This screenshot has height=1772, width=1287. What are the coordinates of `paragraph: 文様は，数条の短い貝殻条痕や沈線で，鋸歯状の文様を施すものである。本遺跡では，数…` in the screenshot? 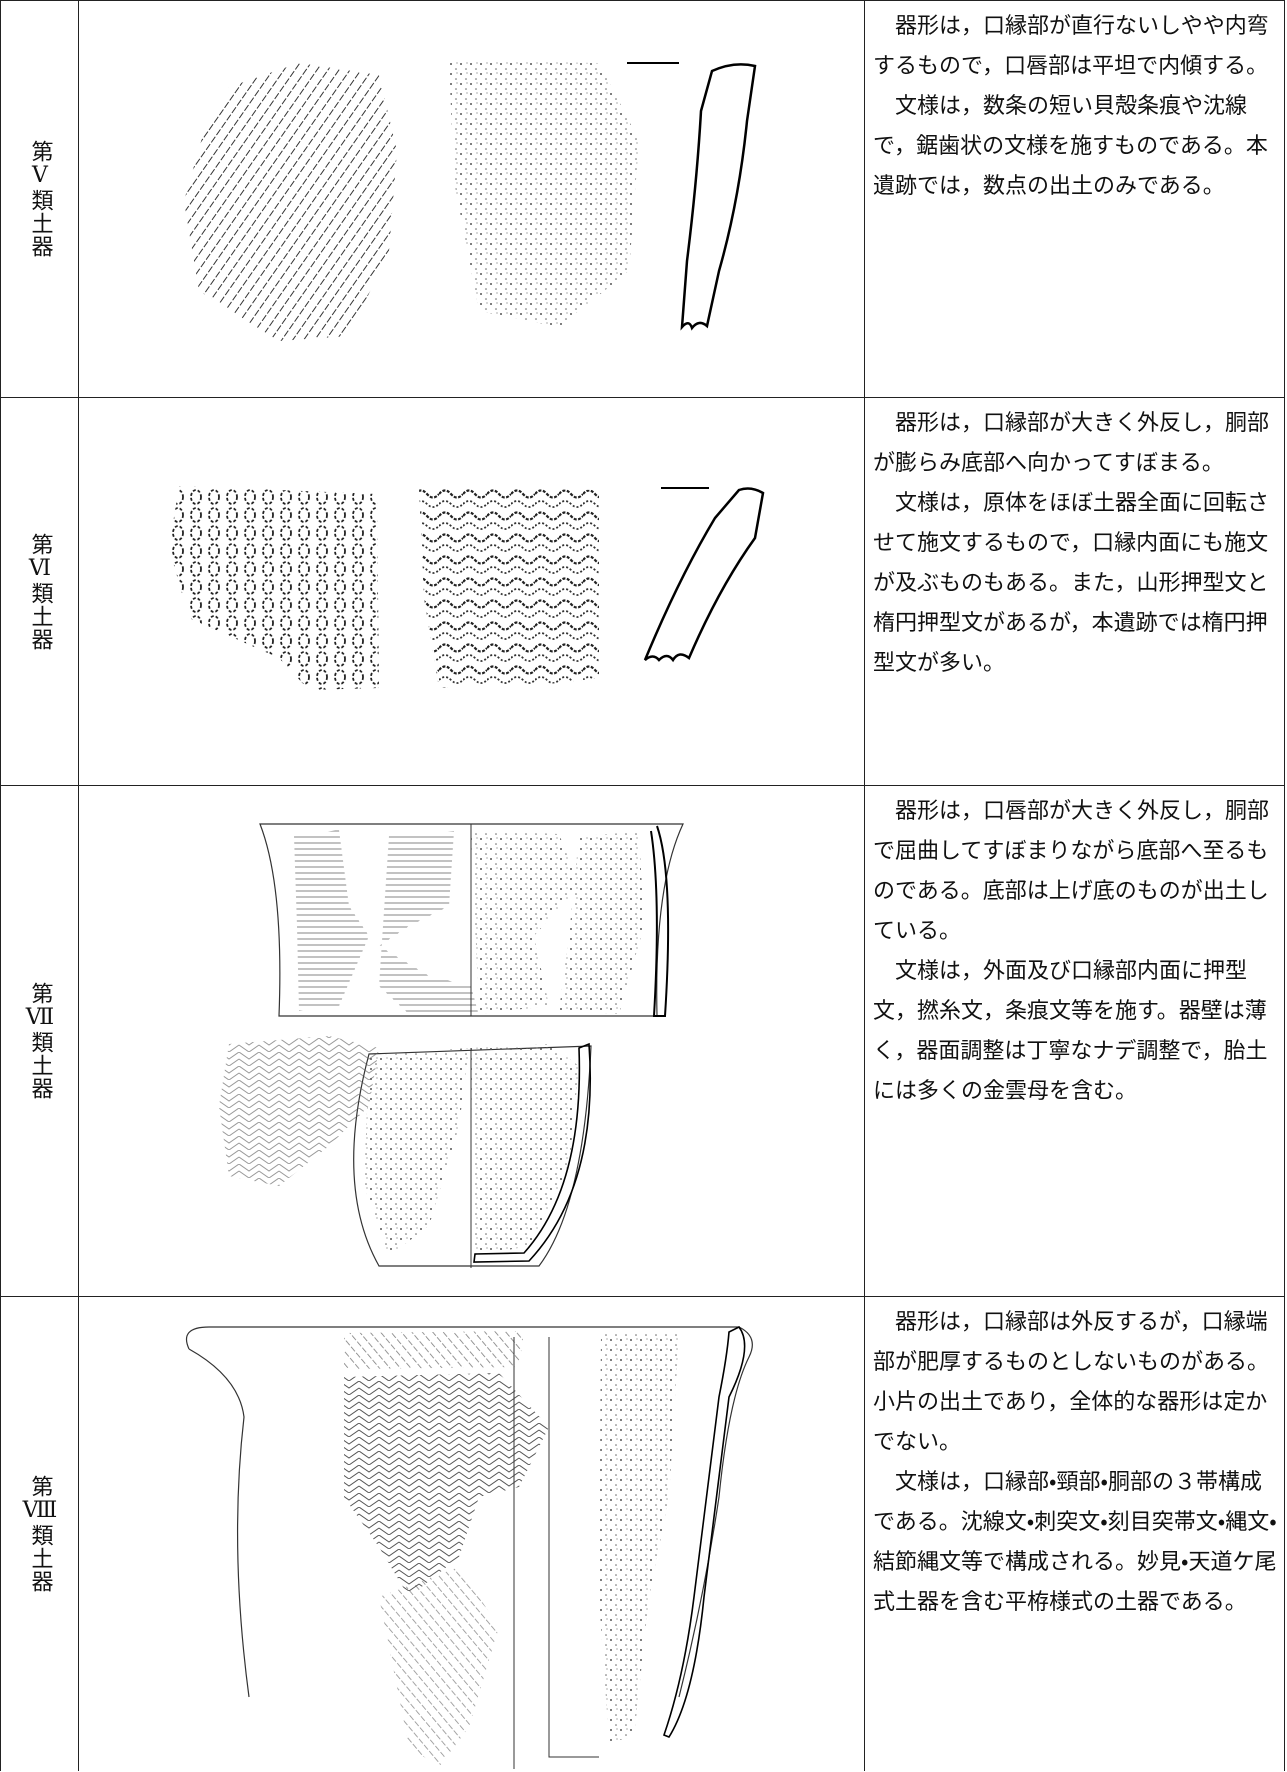 It's located at (1070, 146).